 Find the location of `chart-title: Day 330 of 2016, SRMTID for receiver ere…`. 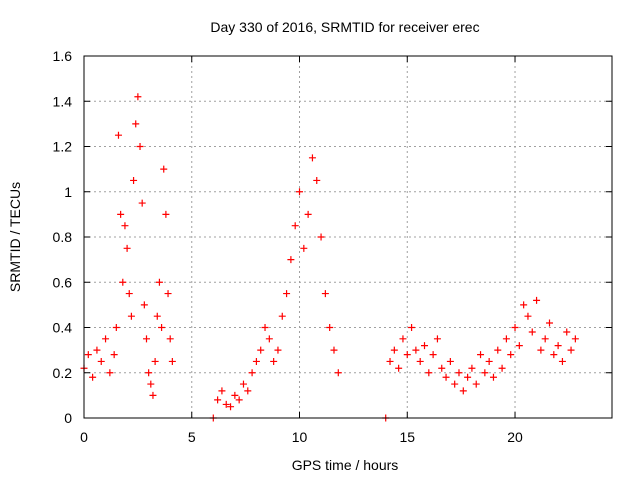

chart-title: Day 330 of 2016, SRMTID for receiver ere… is located at coordinates (344, 27).